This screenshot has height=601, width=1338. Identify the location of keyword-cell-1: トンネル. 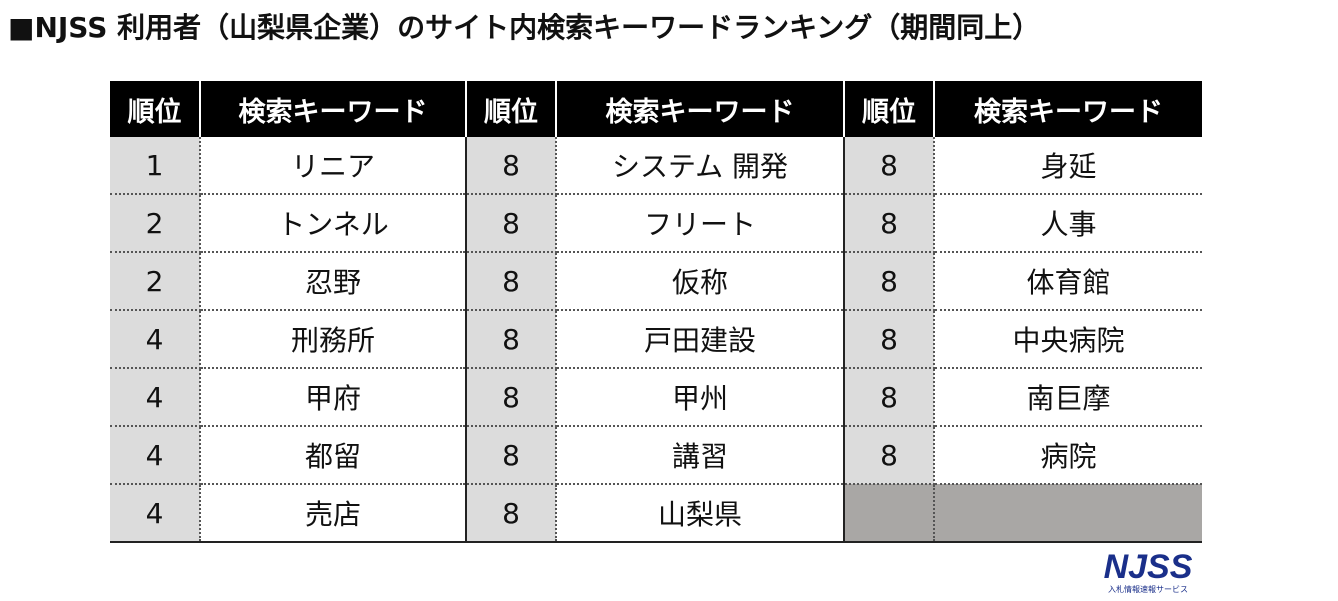
(333, 223).